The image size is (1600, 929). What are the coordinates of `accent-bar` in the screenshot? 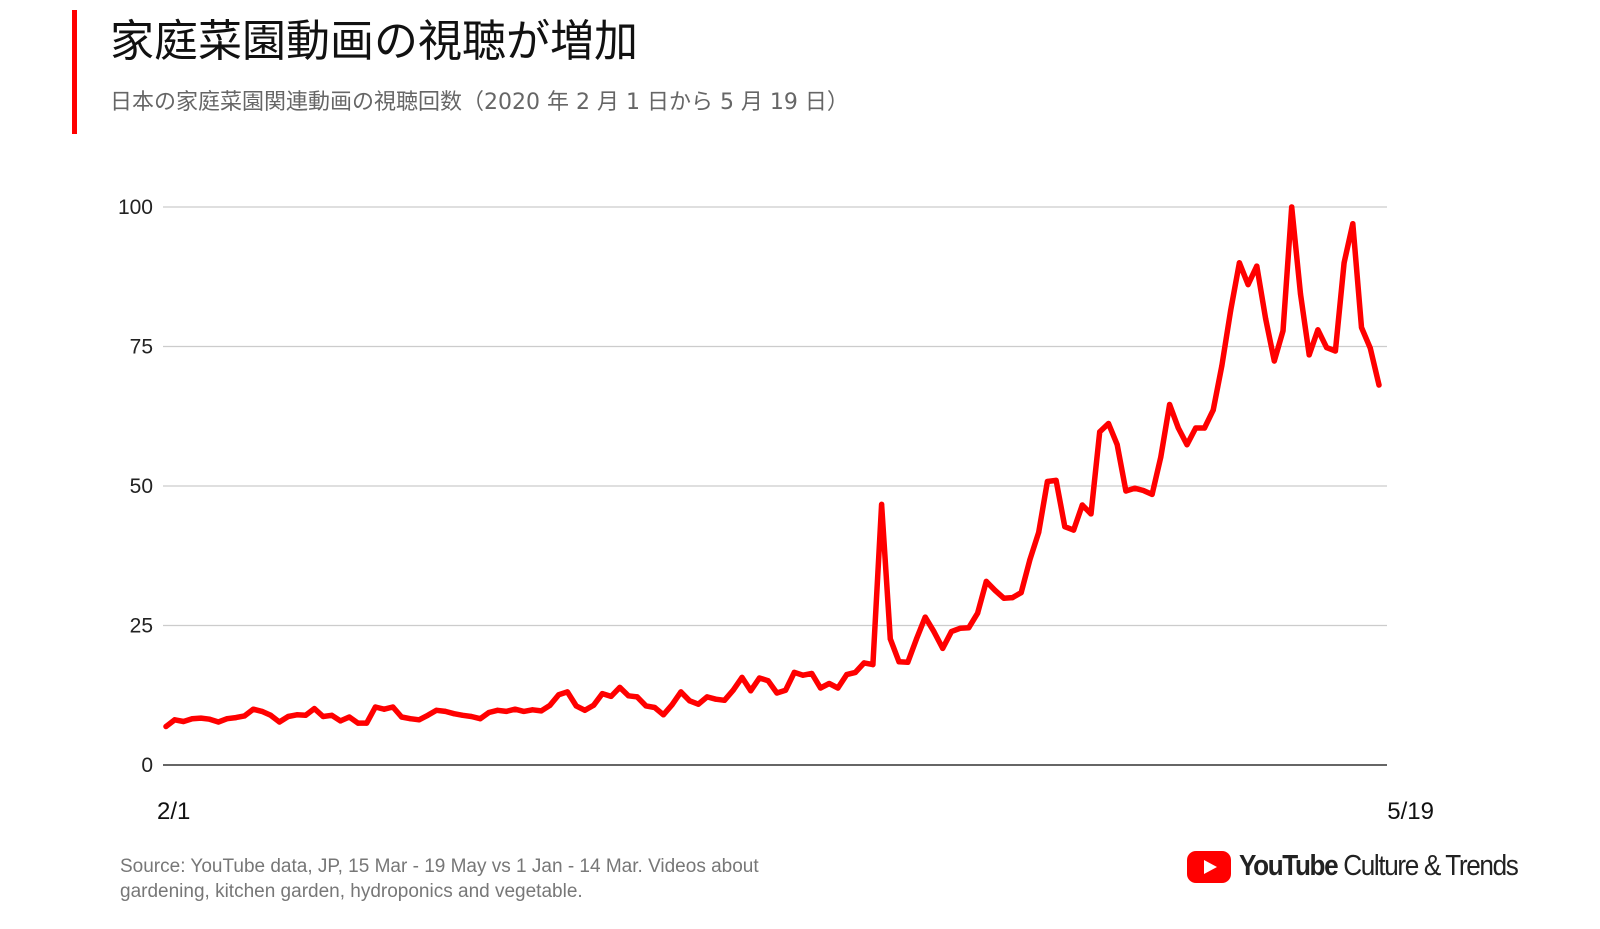 It's located at (74, 72).